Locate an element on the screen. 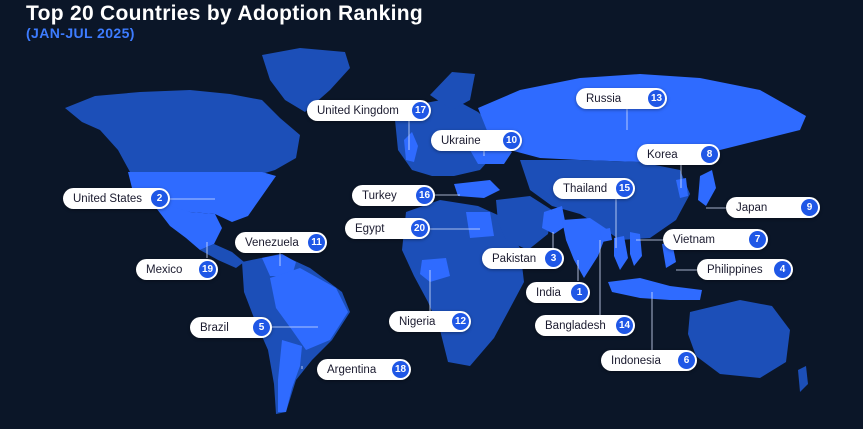  label-india: India 1 is located at coordinates (558, 292).